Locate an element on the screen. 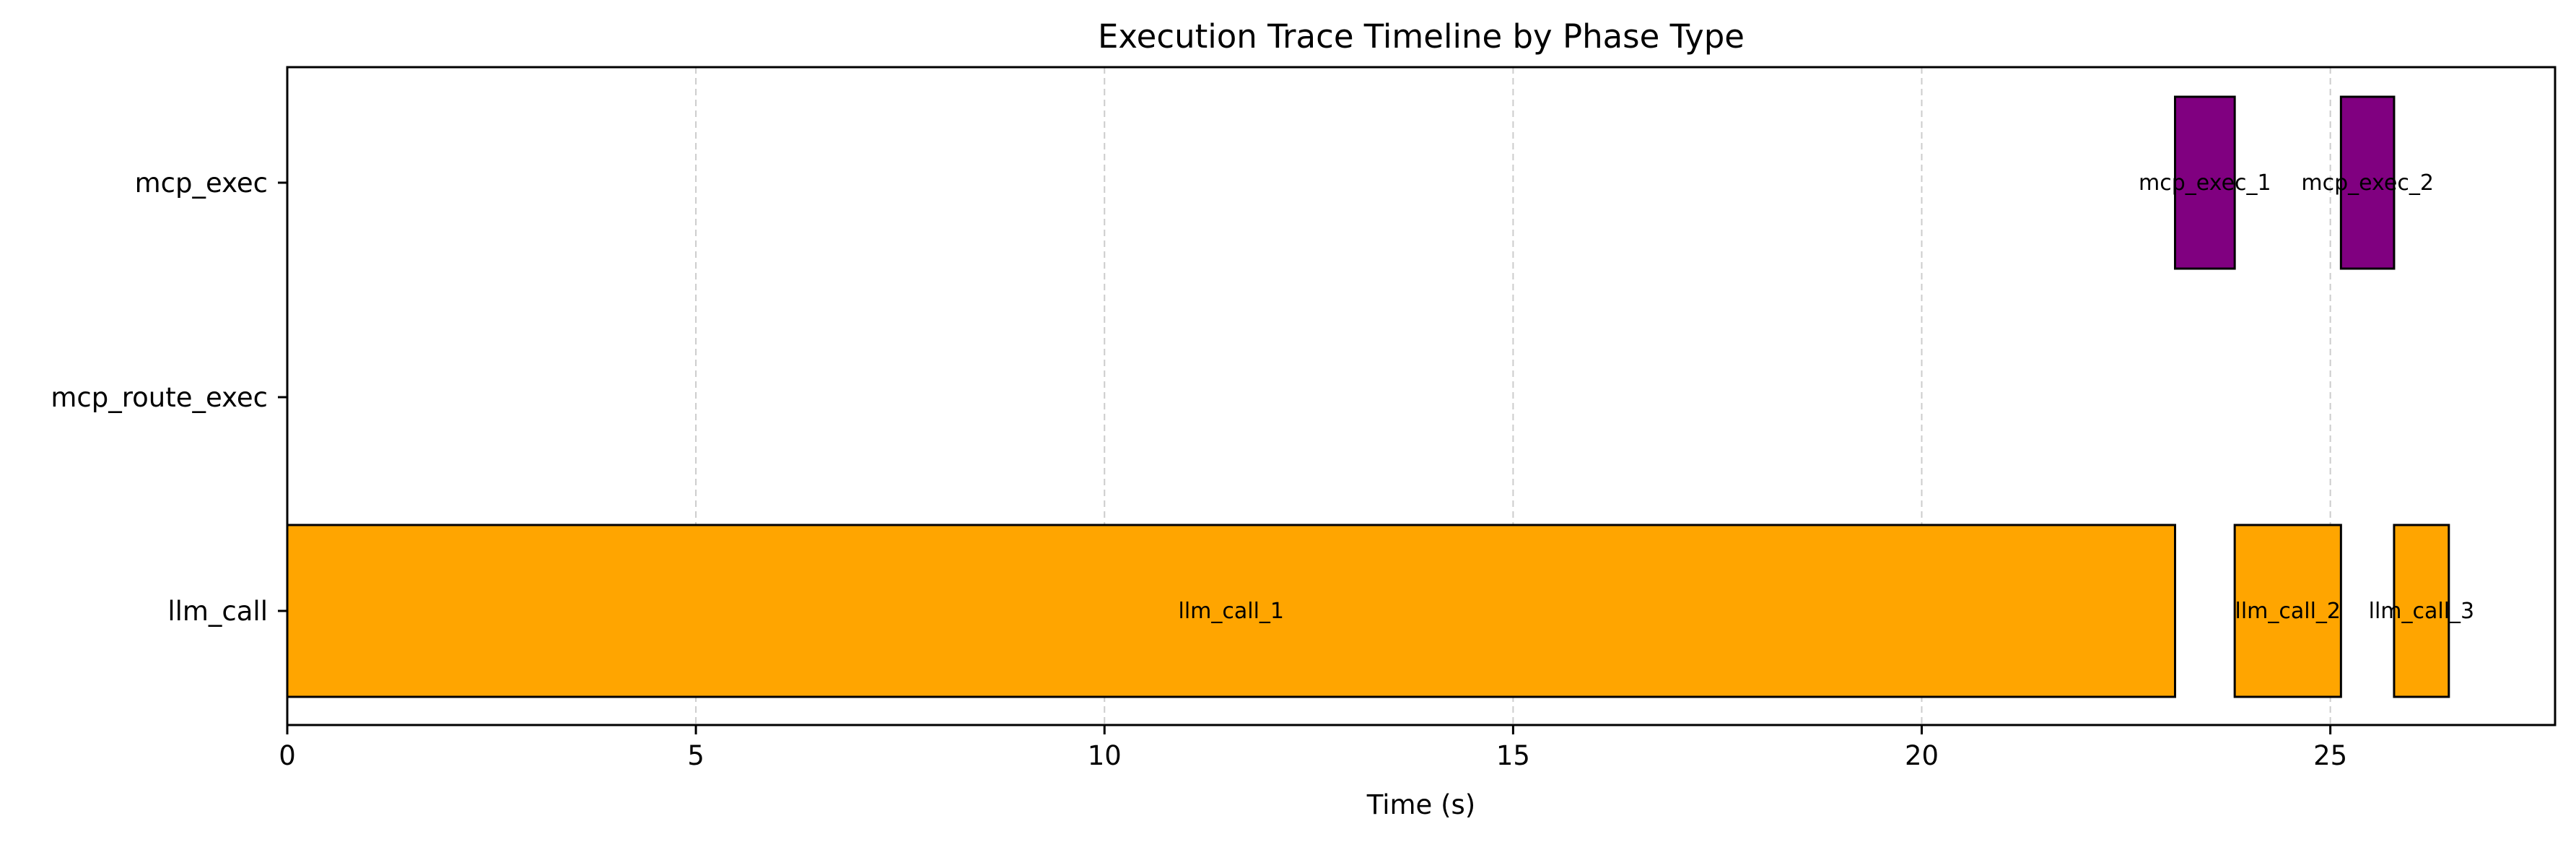 Image resolution: width=2576 pixels, height=842 pixels. y-tick-label-mcp_exec: mcp_exec is located at coordinates (201, 183).